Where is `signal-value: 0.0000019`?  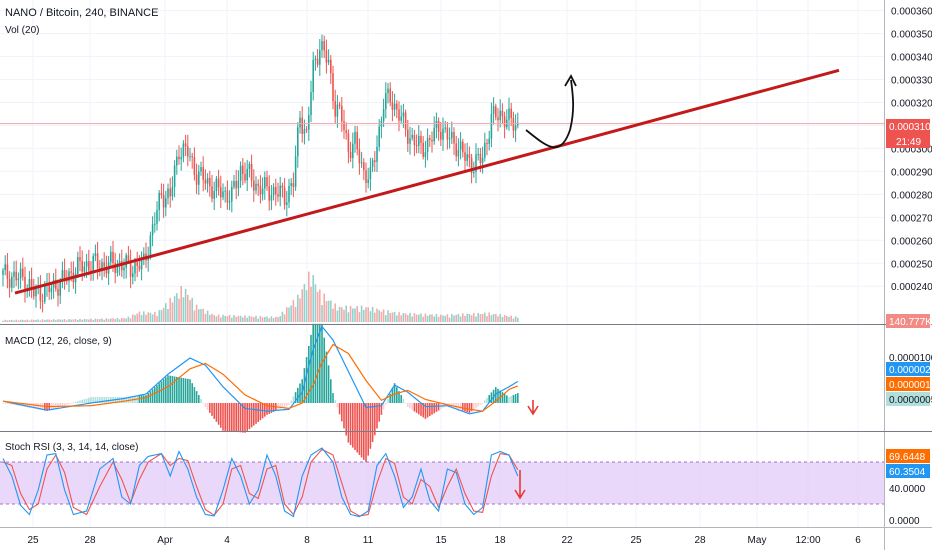
signal-value: 0.0000019 is located at coordinates (910, 385).